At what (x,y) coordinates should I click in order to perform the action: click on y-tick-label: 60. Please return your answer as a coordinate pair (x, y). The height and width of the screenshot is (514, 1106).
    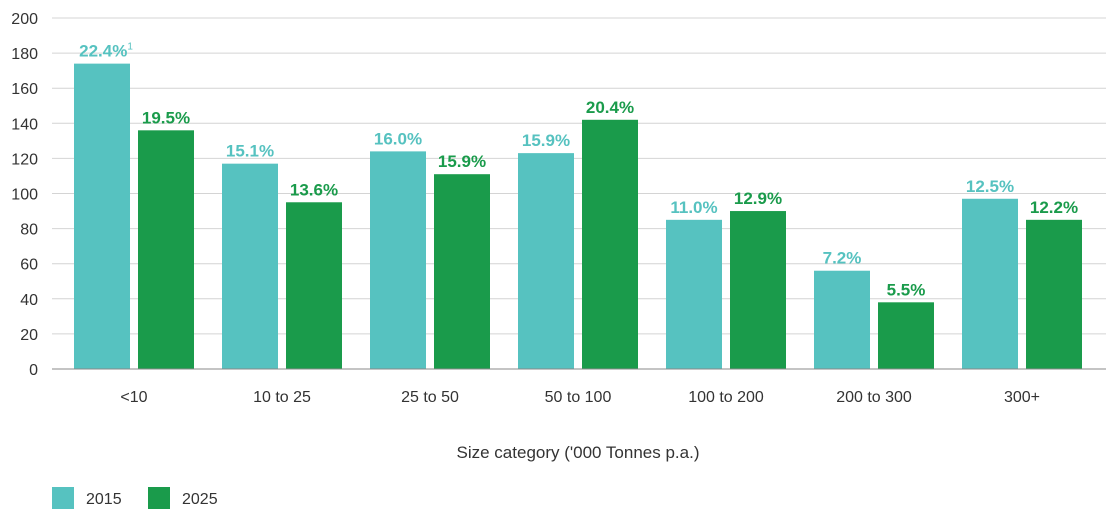
    Looking at the image, I should click on (29, 265).